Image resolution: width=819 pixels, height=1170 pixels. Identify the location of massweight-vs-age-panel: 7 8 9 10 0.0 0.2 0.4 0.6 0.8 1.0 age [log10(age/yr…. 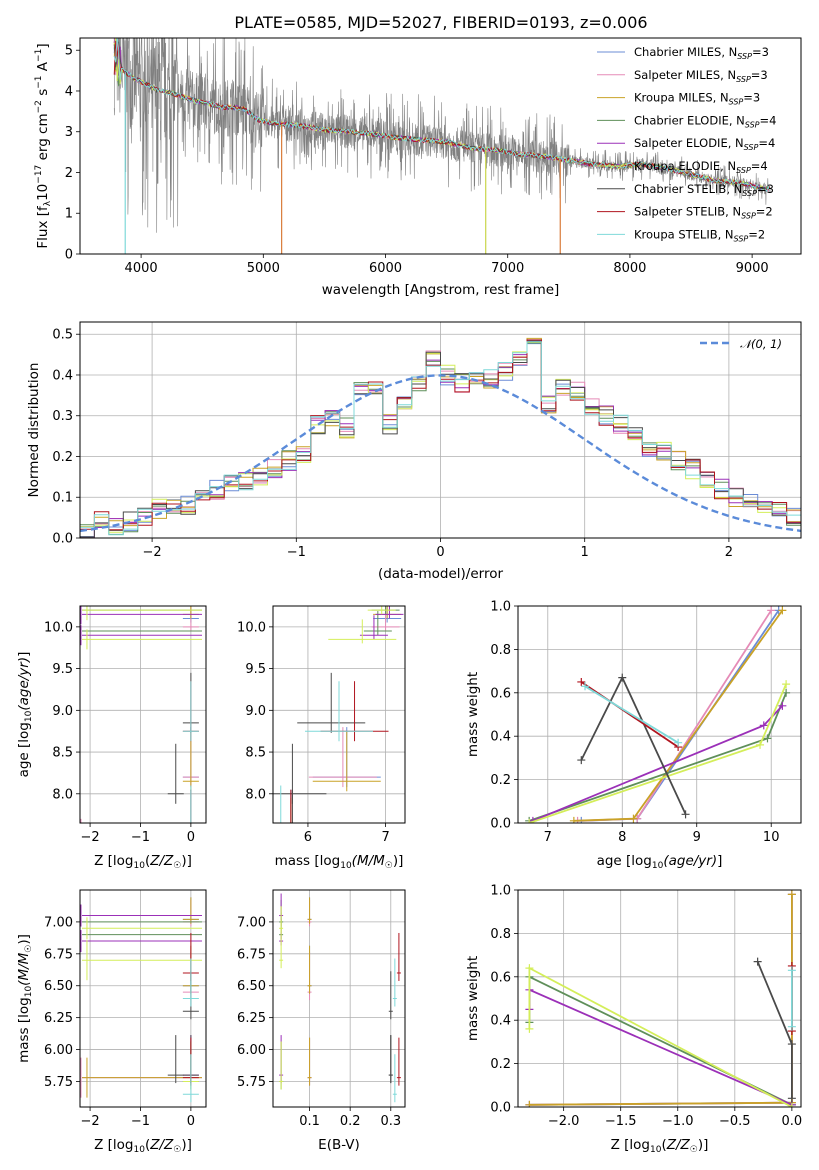
(633, 735).